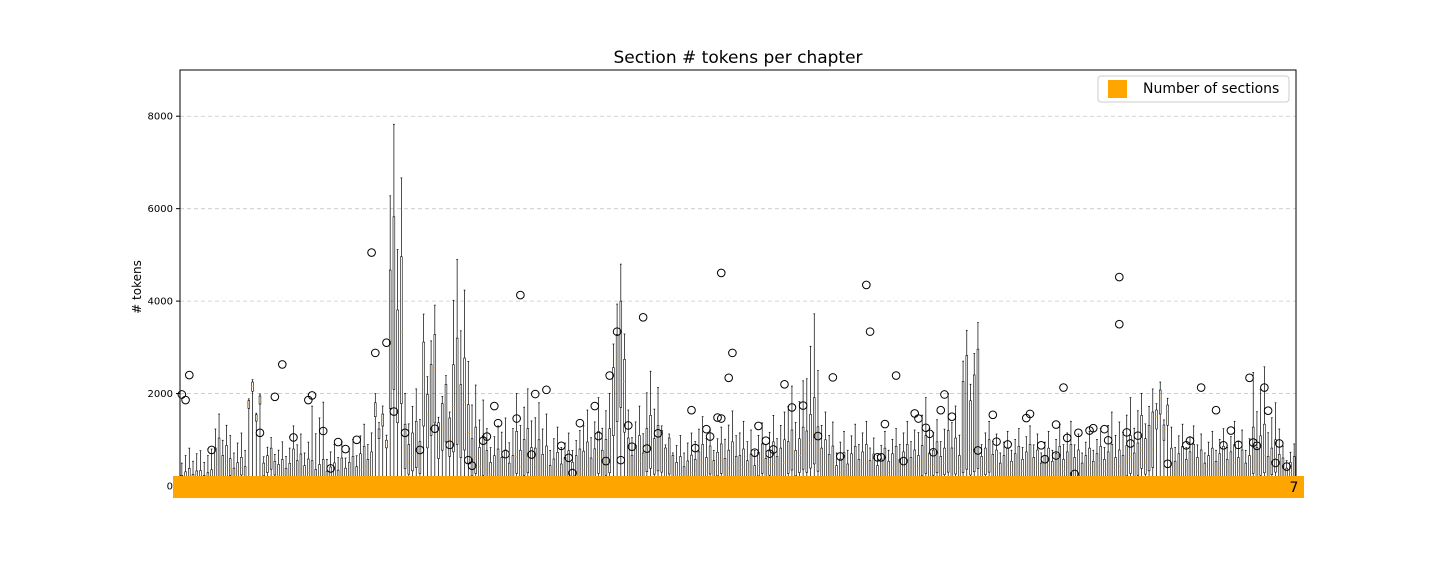 The width and height of the screenshot is (1440, 576). What do you see at coordinates (737, 58) in the screenshot?
I see `chart-title: Section # tokens per chapter` at bounding box center [737, 58].